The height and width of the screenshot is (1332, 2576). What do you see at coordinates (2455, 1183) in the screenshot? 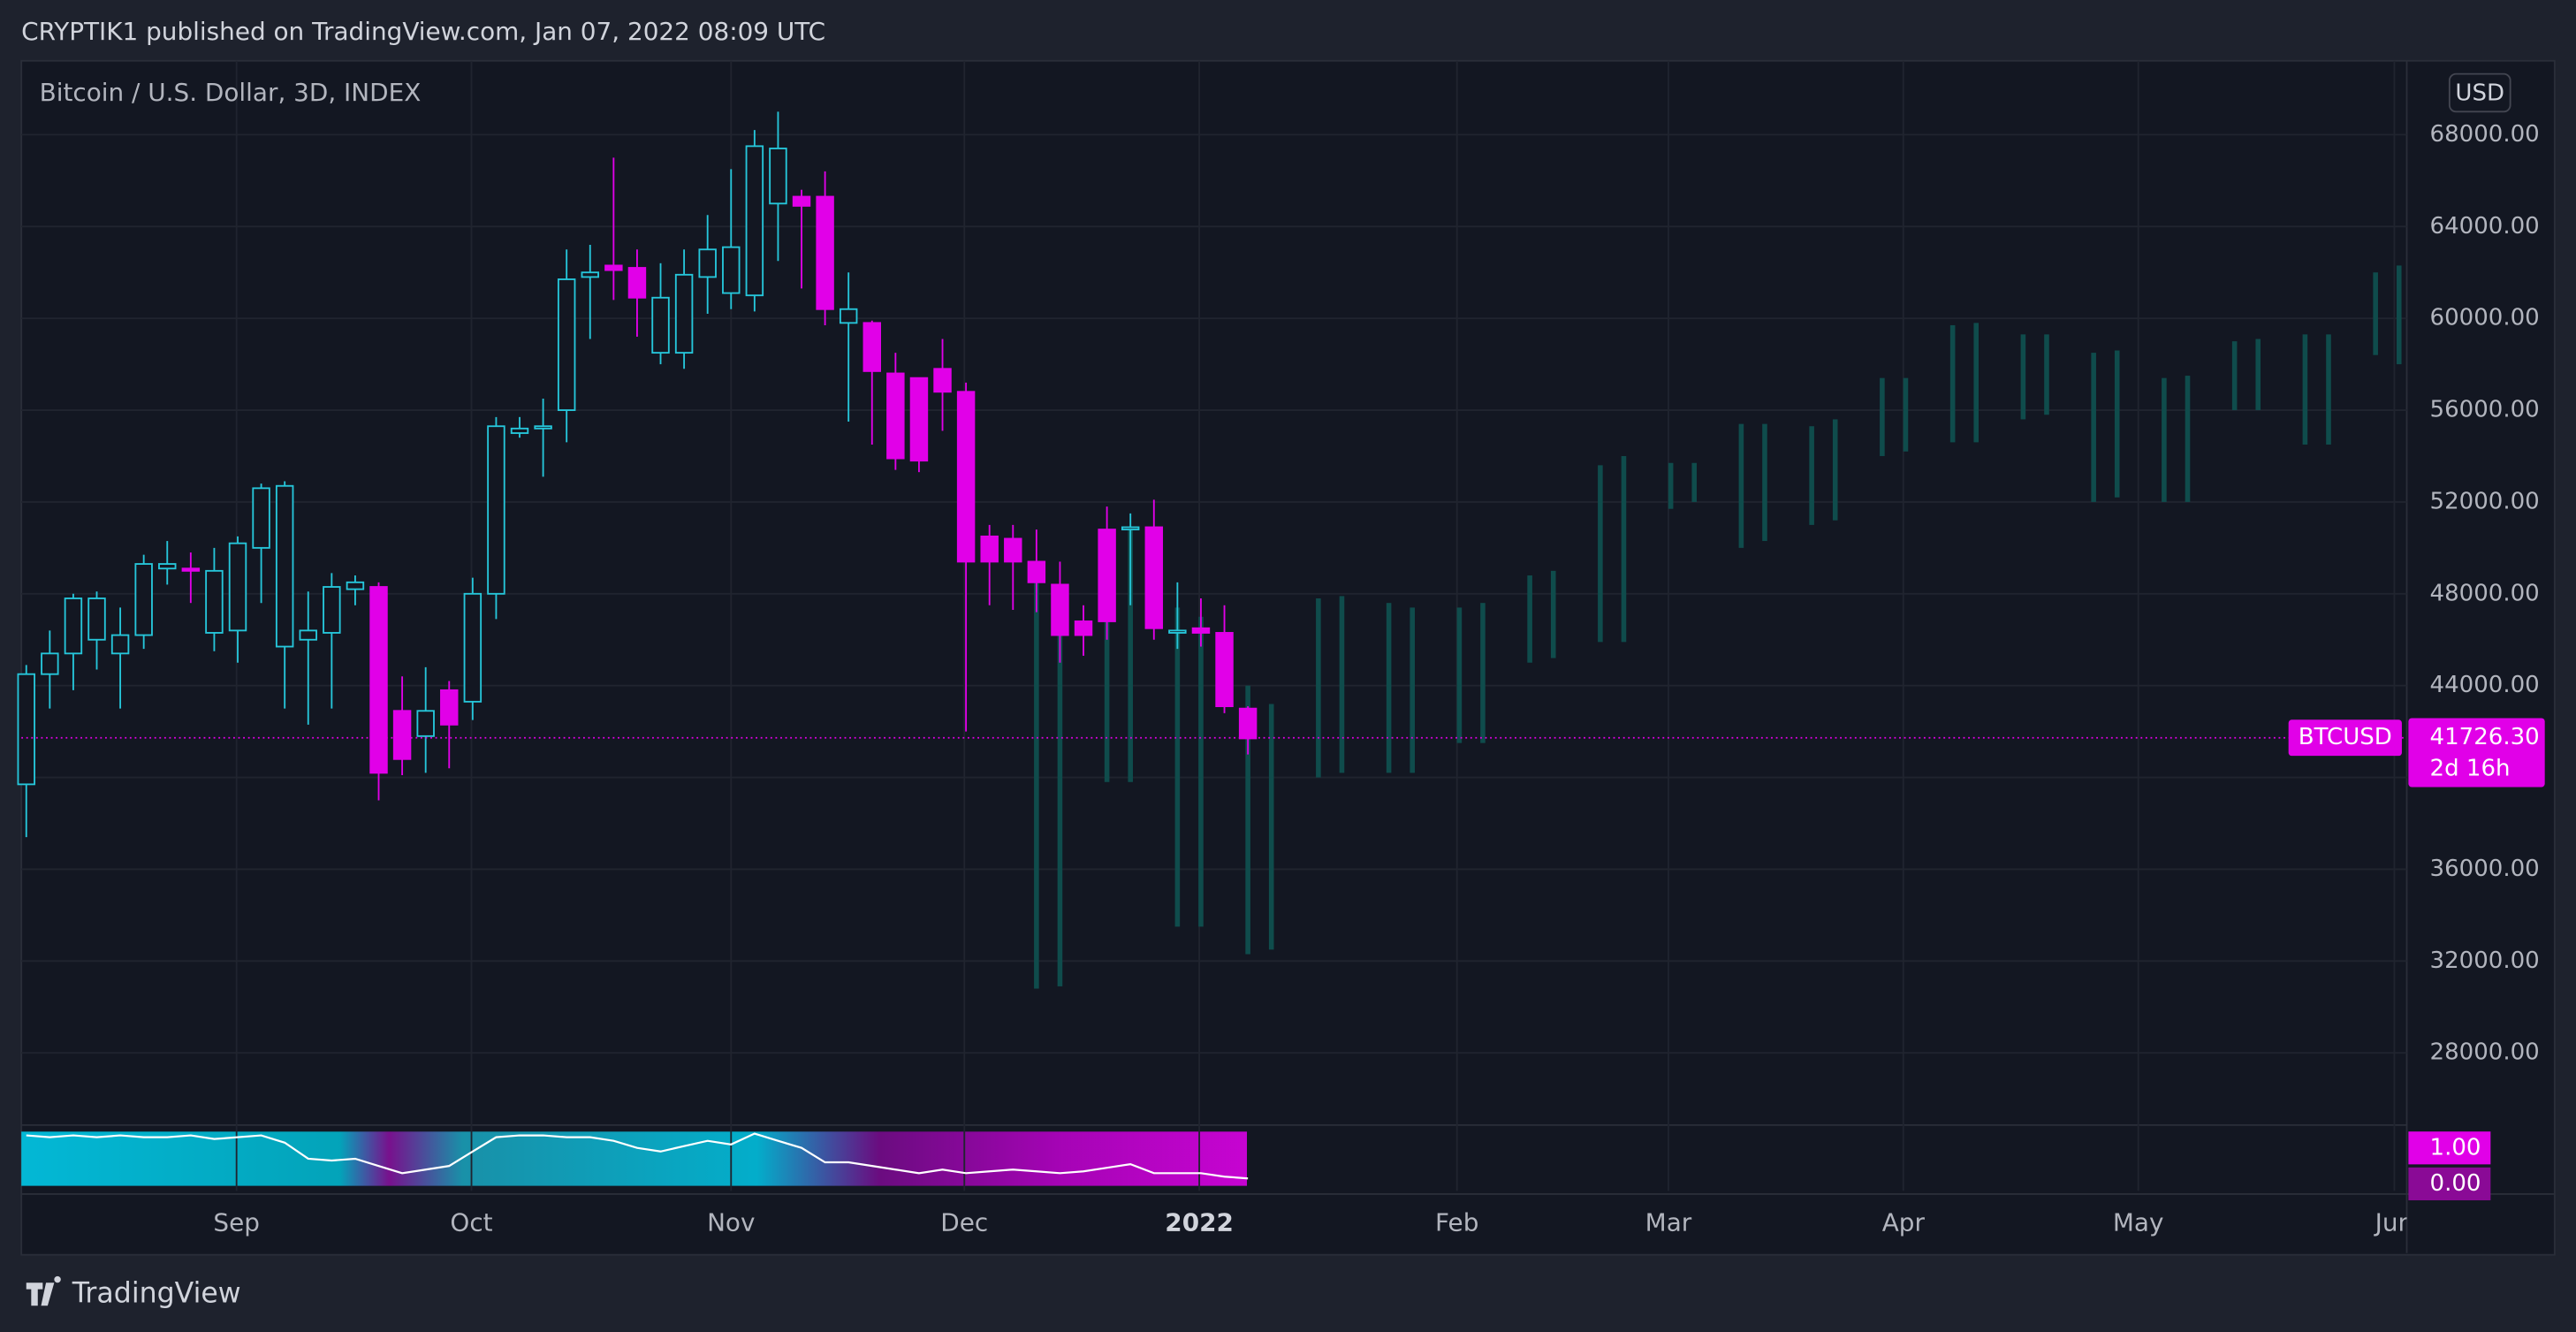
I see `indicator-tick-label: 0.00` at bounding box center [2455, 1183].